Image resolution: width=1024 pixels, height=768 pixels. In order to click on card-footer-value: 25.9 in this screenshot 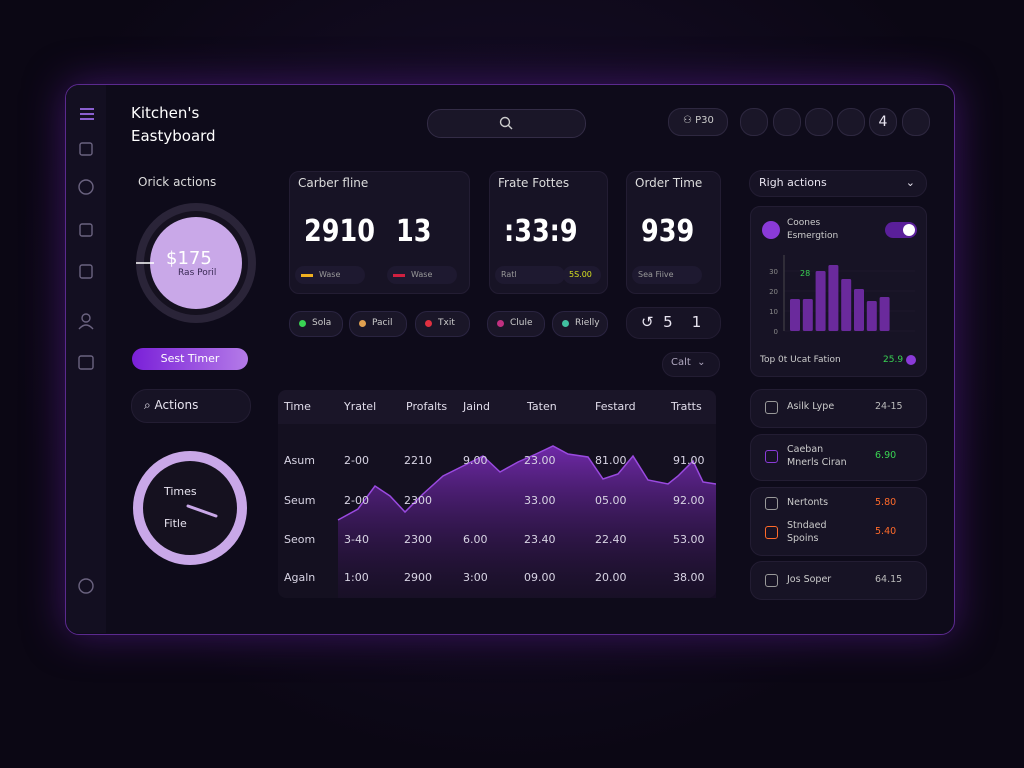, I will do `click(893, 360)`.